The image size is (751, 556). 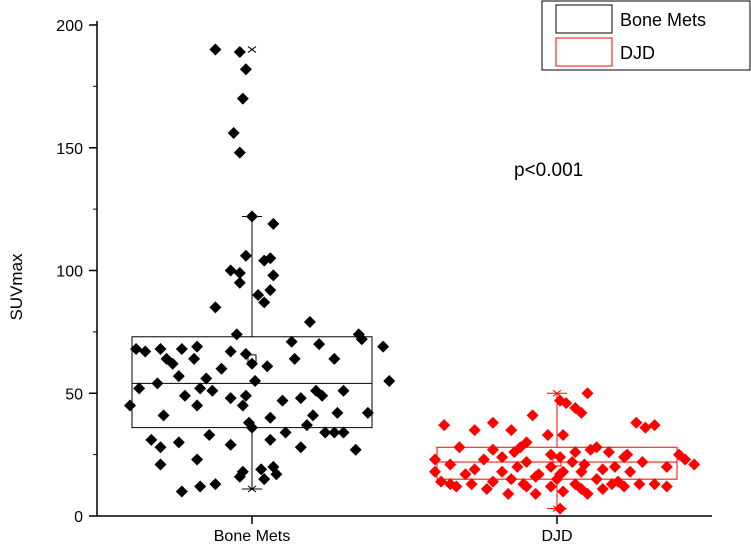 I want to click on min-marker, so click(x=252, y=489).